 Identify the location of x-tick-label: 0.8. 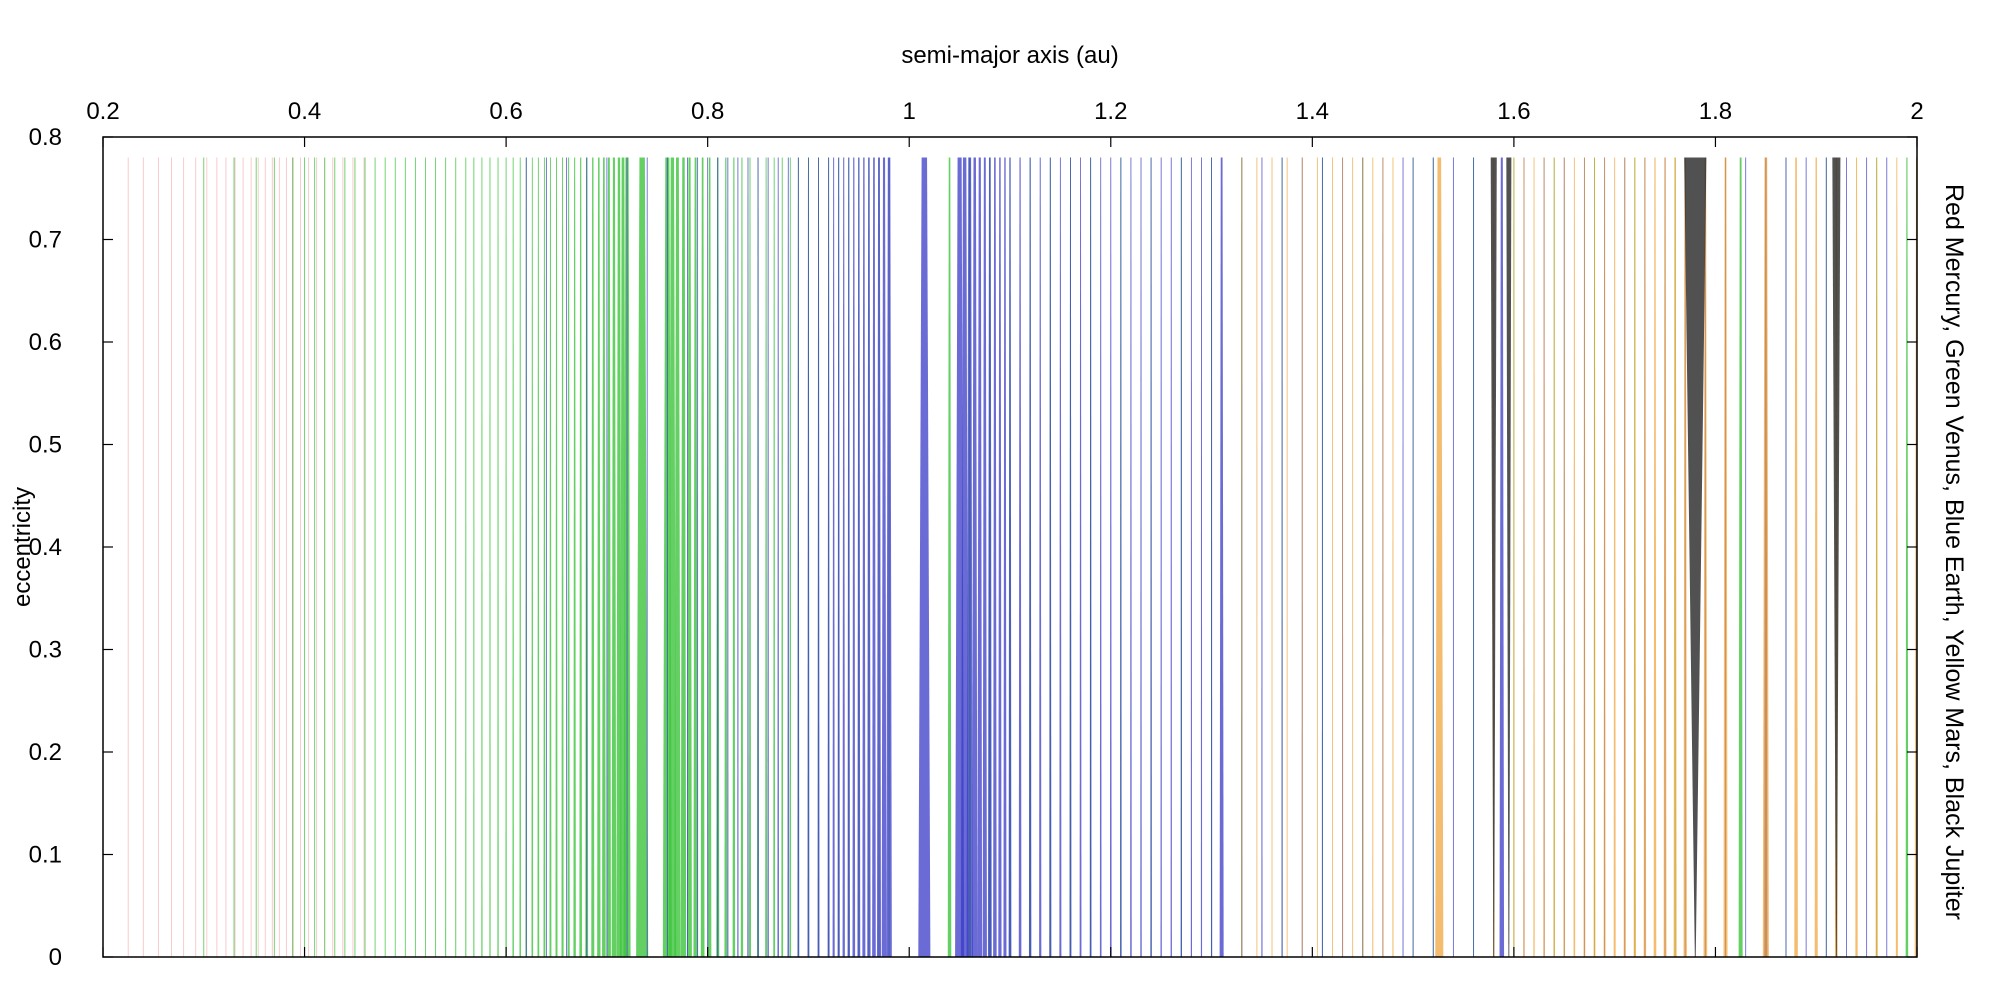
(707, 111).